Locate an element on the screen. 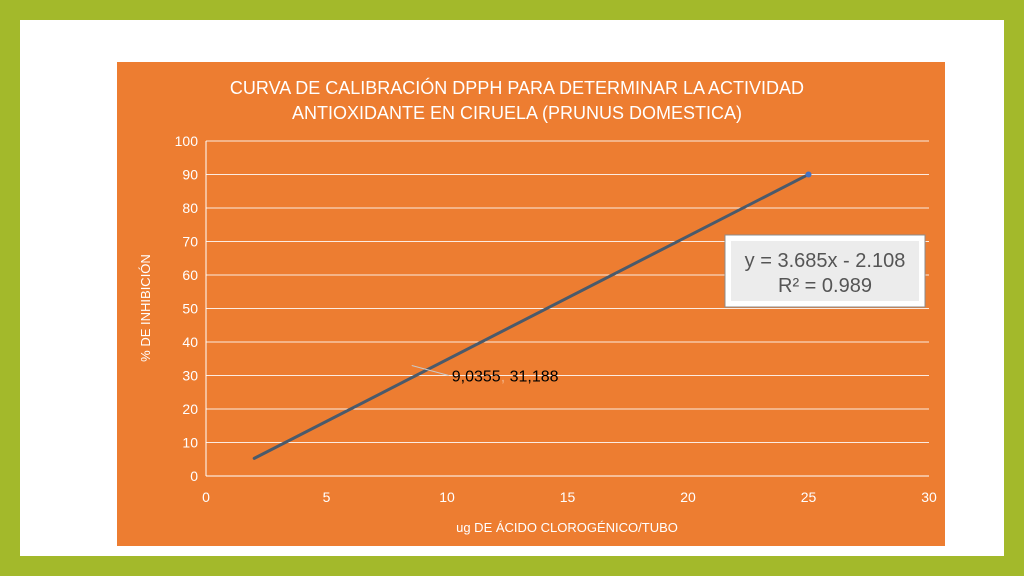  y-tick-0: 0 is located at coordinates (194, 476).